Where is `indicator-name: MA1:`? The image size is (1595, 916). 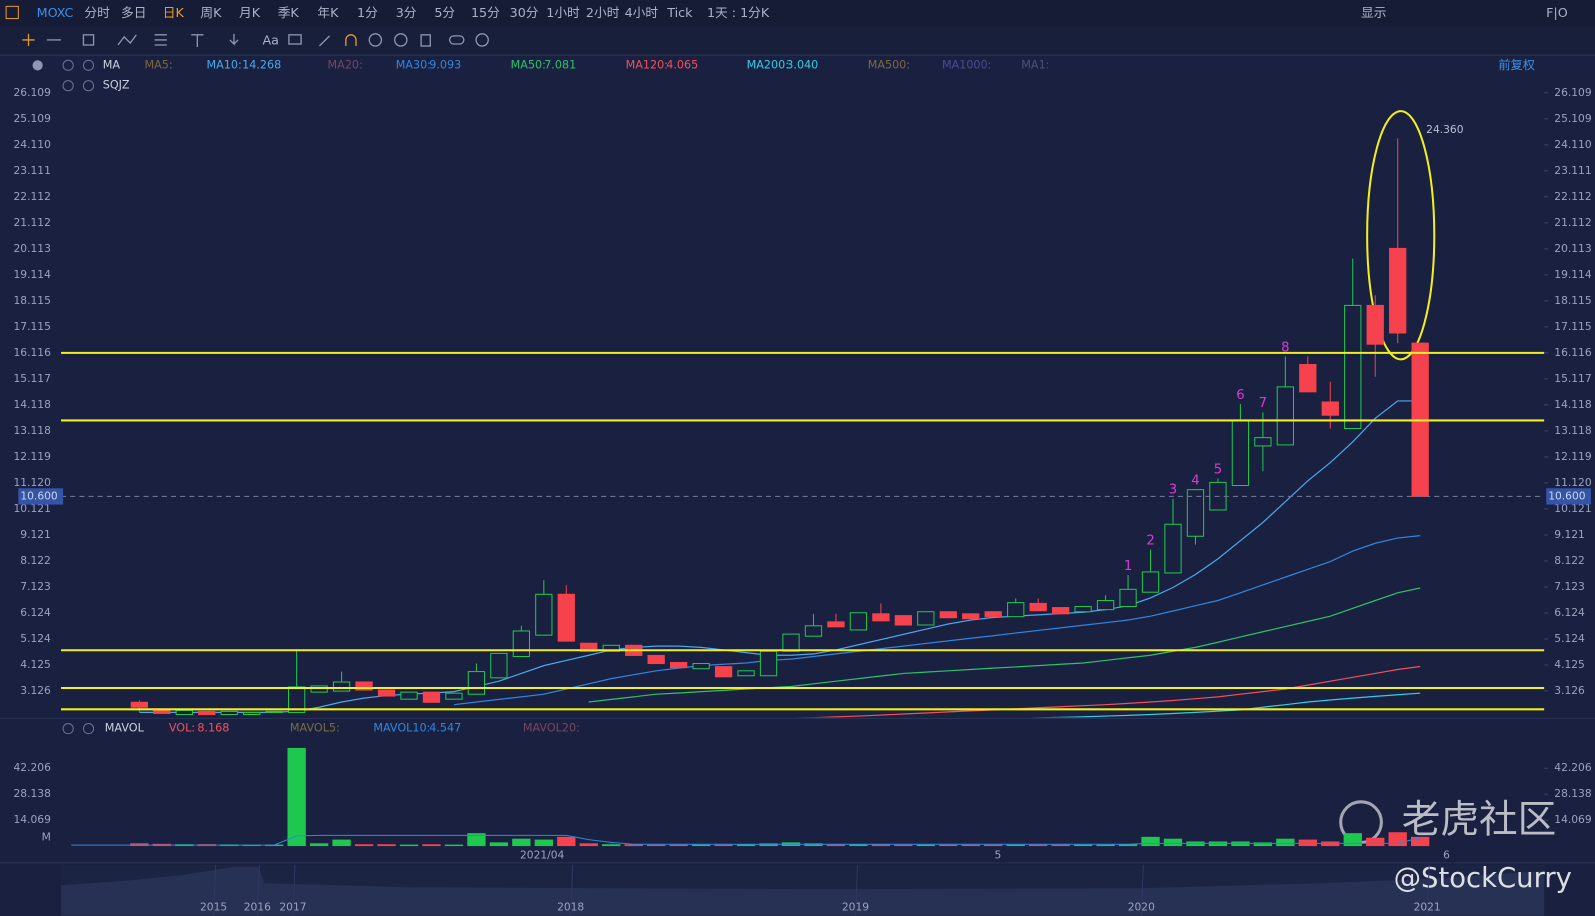 indicator-name: MA1: is located at coordinates (1035, 64).